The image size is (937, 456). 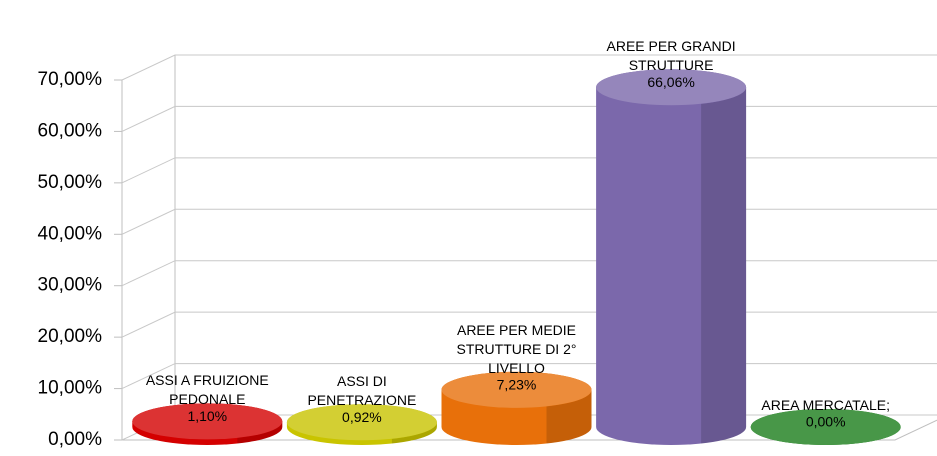 I want to click on y-tick-label: 20,00%, so click(x=70, y=336).